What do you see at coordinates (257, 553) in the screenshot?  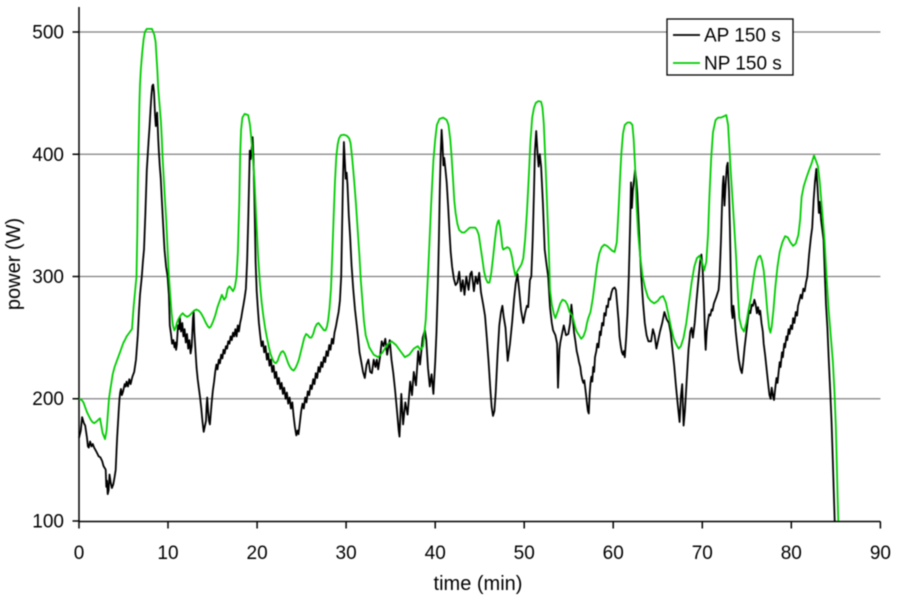 I see `svg-text: 20` at bounding box center [257, 553].